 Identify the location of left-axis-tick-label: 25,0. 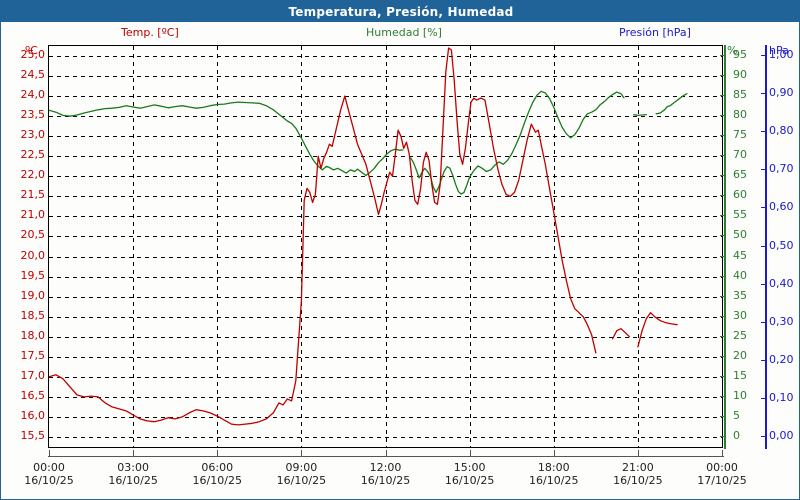
(33, 55).